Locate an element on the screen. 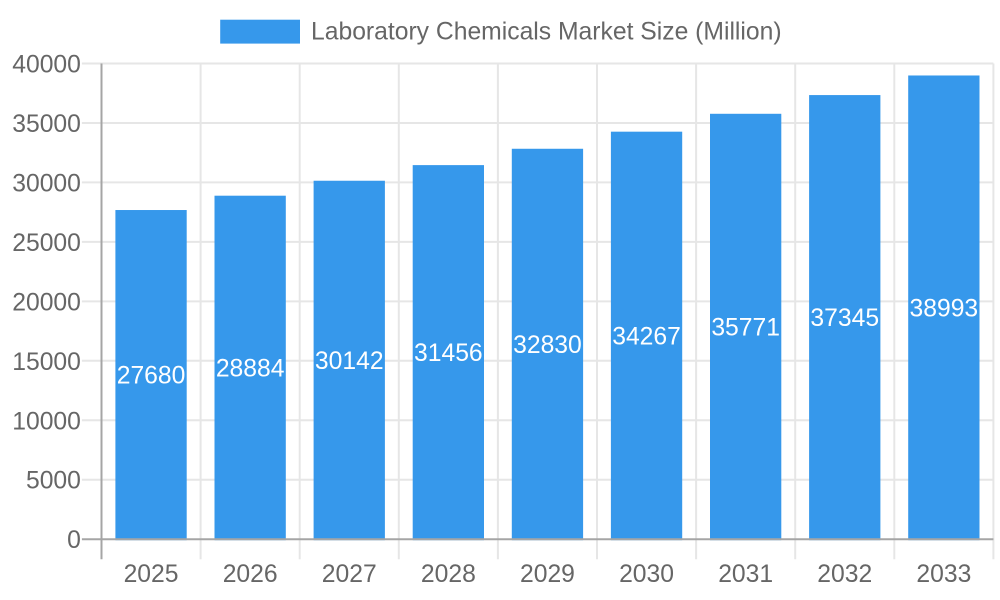 This screenshot has width=1000, height=600. svg-text: 35771 is located at coordinates (745, 328).